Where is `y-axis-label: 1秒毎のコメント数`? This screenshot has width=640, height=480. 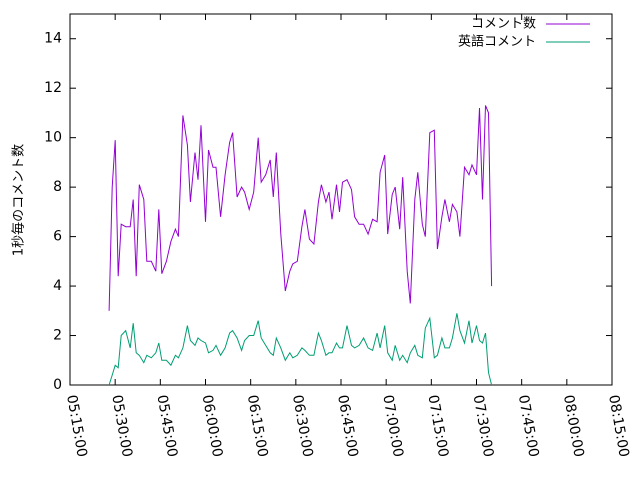 y-axis-label: 1秒毎のコメント数 is located at coordinates (19, 200).